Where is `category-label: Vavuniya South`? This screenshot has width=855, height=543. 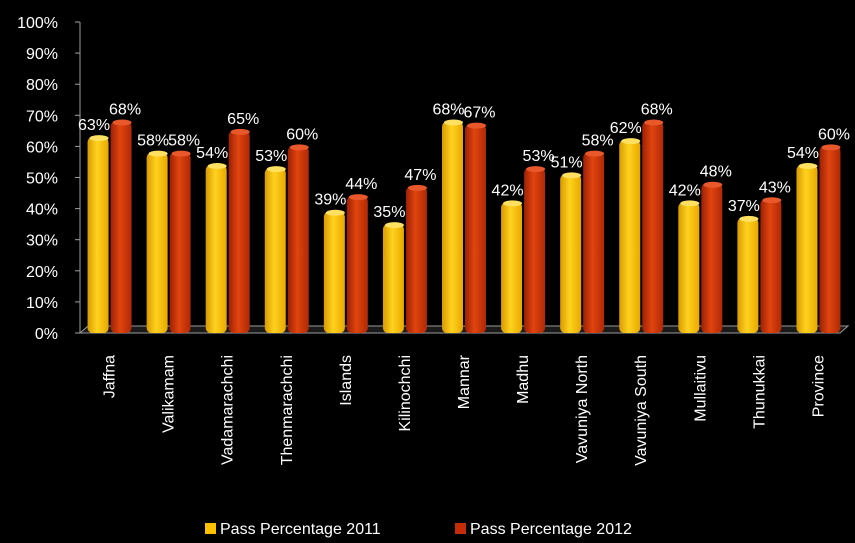 category-label: Vavuniya South is located at coordinates (641, 410).